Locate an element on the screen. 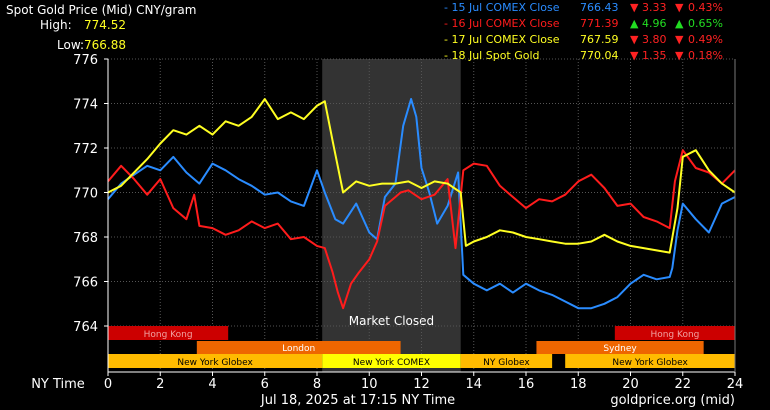 The image size is (770, 410). x-tick-label: 12 is located at coordinates (421, 384).